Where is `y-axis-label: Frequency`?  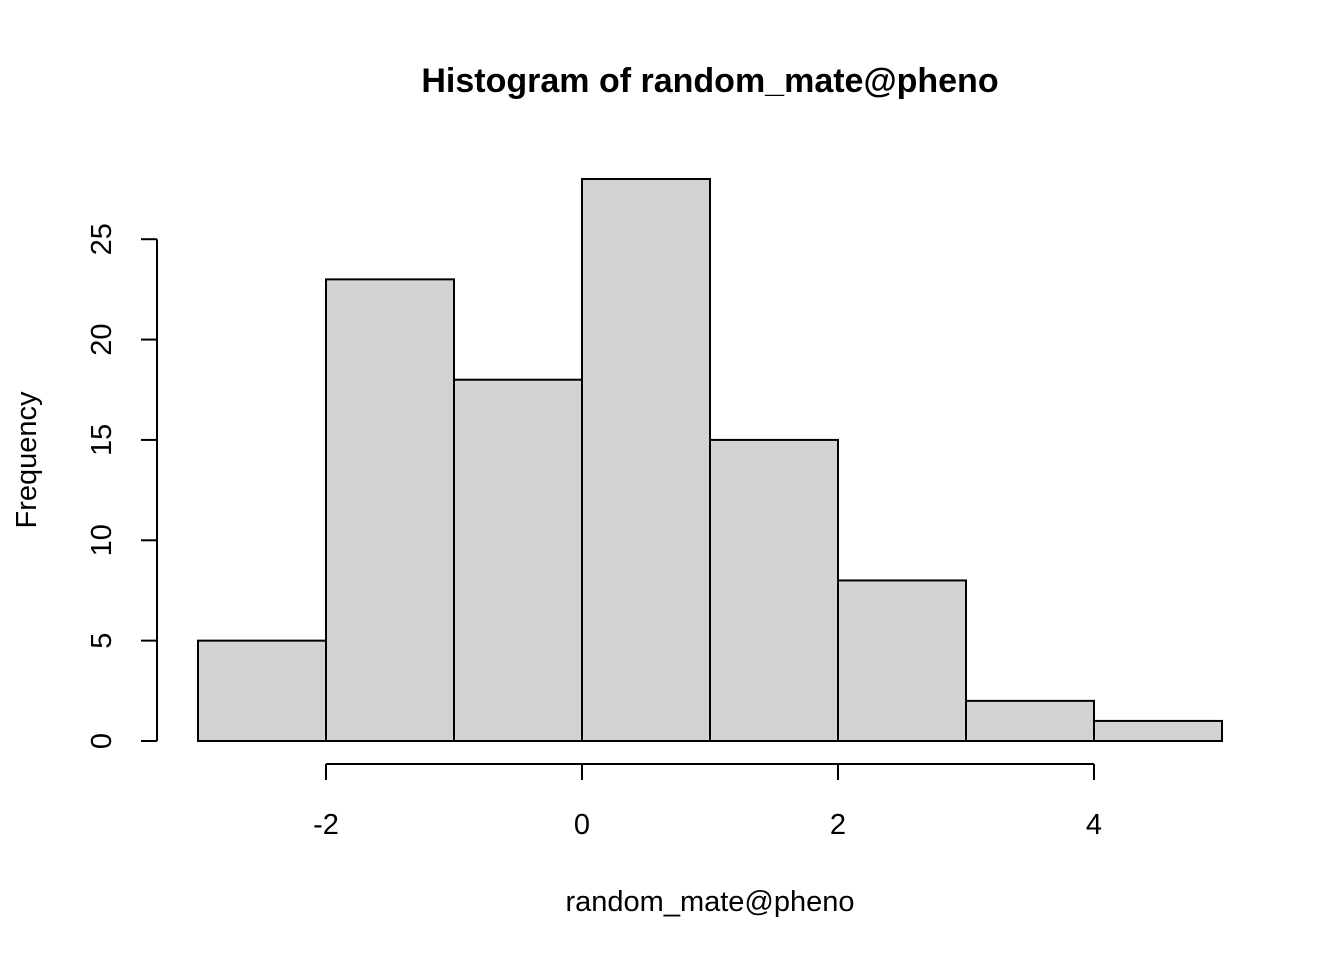
y-axis-label: Frequency is located at coordinates (27, 460).